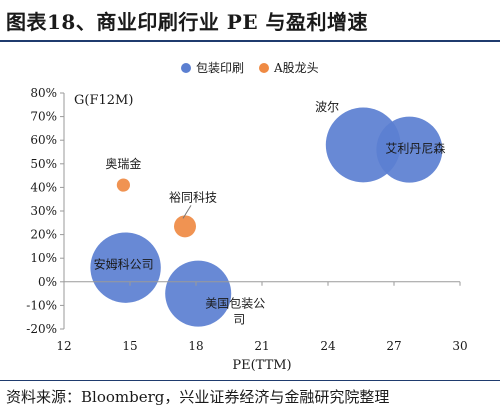  I want to click on x-tick-label: 12, so click(63, 346).